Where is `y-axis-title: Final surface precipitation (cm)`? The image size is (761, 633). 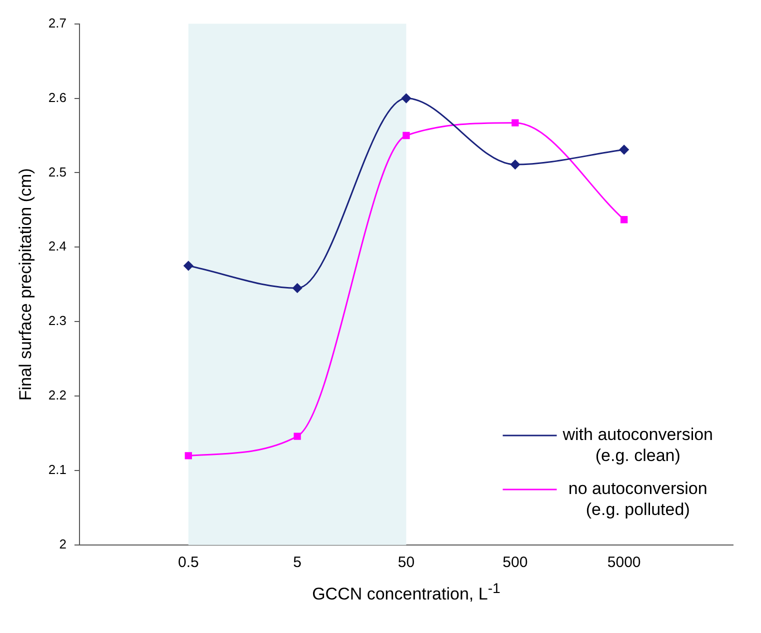
y-axis-title: Final surface precipitation (cm) is located at coordinates (25, 284).